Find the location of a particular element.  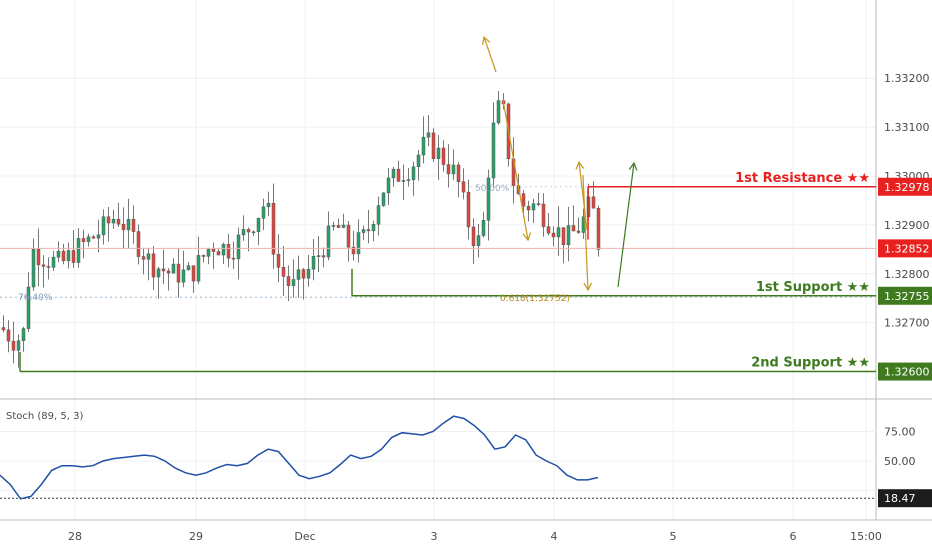

x-tick-label: 28 is located at coordinates (75, 536).